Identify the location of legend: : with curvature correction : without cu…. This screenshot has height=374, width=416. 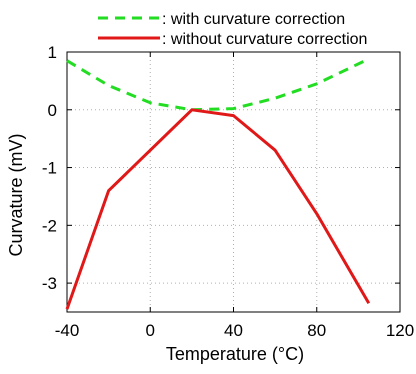
(232, 29).